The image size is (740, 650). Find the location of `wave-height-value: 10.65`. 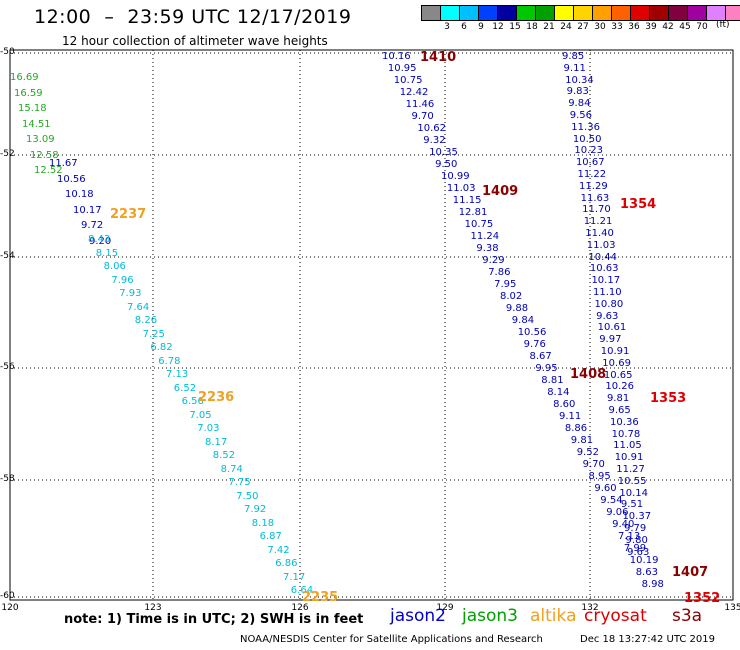

wave-height-value: 10.65 is located at coordinates (618, 375).